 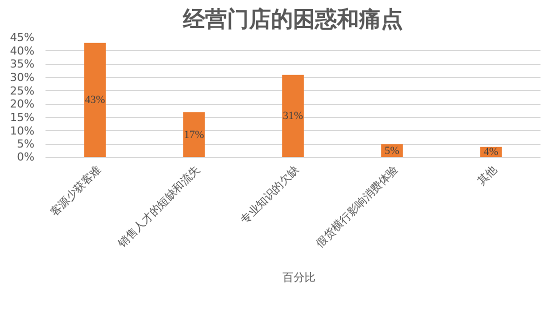 I want to click on y-tick-label: 20%, so click(x=22, y=104).